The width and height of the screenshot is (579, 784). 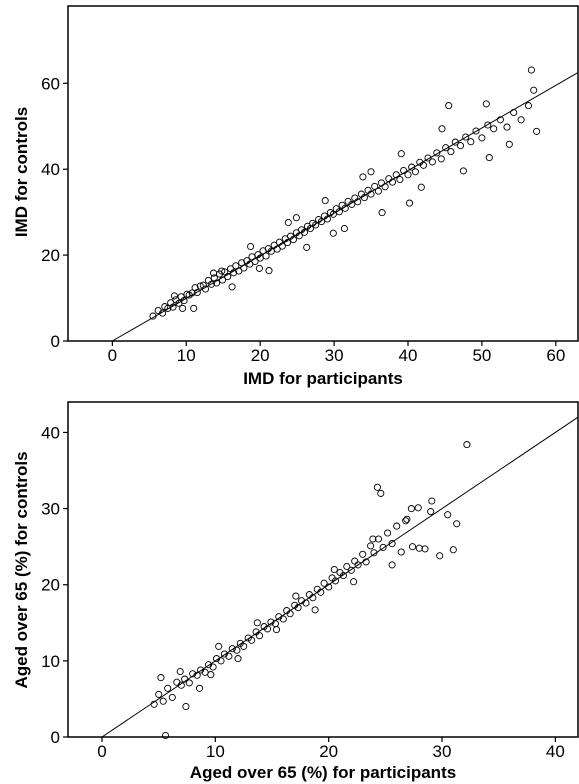 I want to click on x-axis-label: Aged over 65 (%) for participants, so click(x=323, y=772).